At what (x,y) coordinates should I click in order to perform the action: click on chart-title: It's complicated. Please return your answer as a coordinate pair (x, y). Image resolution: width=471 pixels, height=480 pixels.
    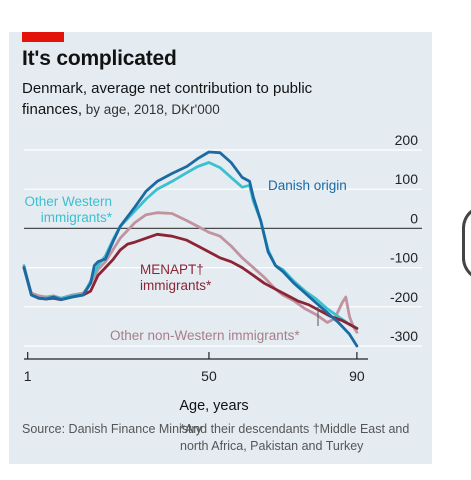
    Looking at the image, I should click on (99, 58).